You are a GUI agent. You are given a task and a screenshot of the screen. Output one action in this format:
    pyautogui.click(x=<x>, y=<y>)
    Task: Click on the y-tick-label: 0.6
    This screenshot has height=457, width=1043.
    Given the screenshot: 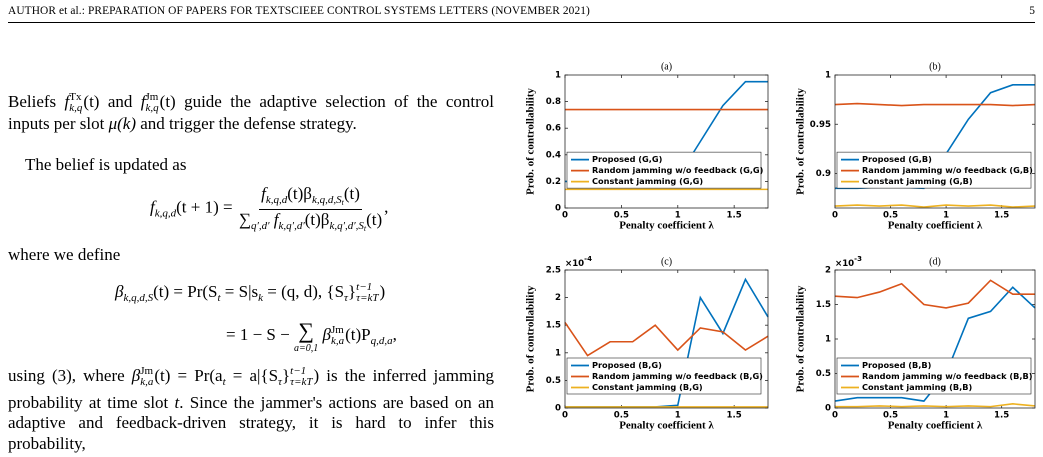 What is the action you would take?
    pyautogui.click(x=553, y=129)
    